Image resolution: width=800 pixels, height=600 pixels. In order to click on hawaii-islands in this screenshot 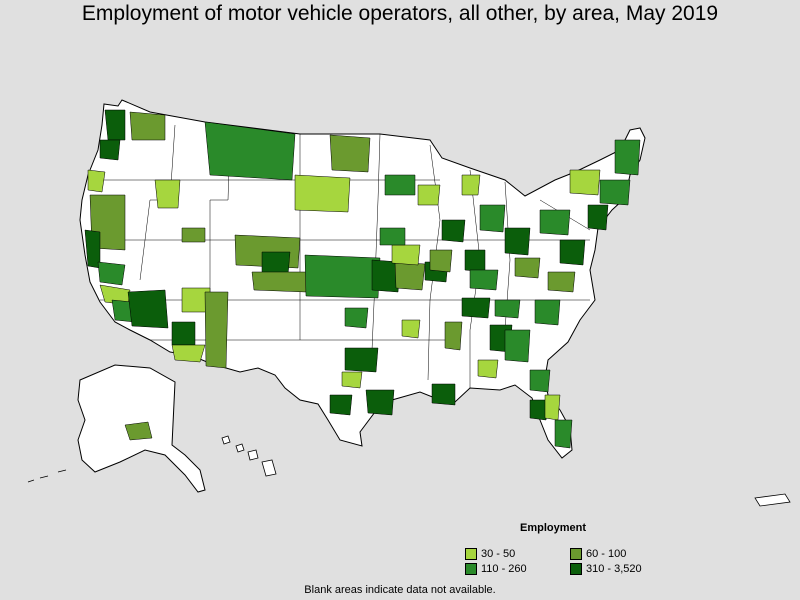, I will do `click(249, 456)`.